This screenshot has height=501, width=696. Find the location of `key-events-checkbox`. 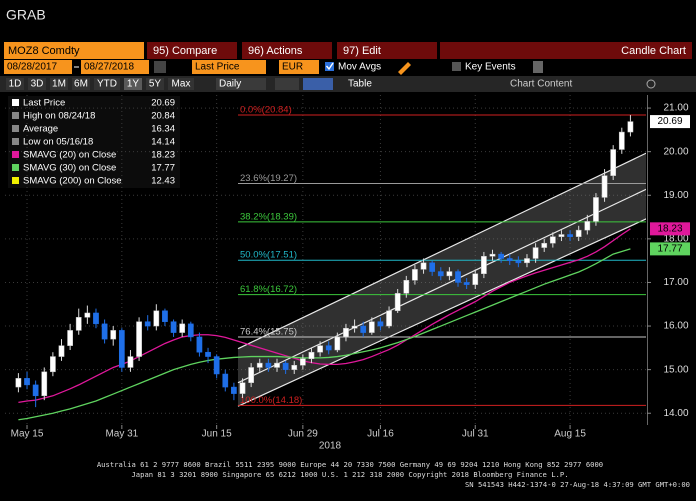

key-events-checkbox is located at coordinates (456, 66).